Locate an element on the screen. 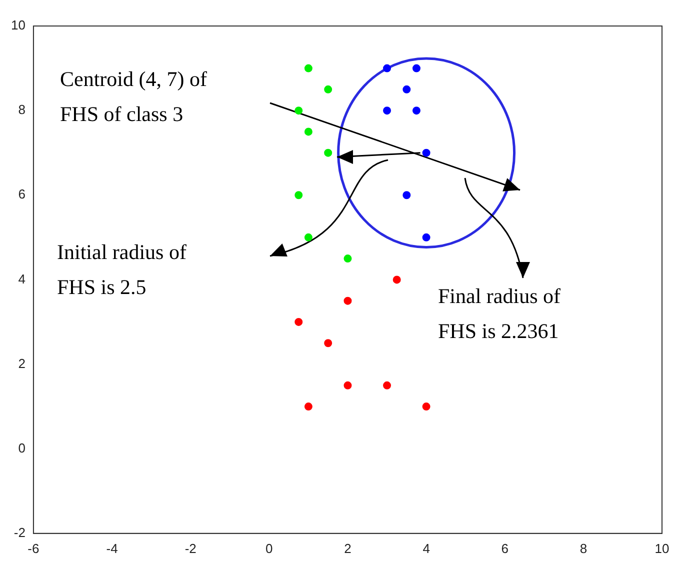 This screenshot has height=564, width=674. annotation: Initial radius of FHS is 2.5 is located at coordinates (121, 270).